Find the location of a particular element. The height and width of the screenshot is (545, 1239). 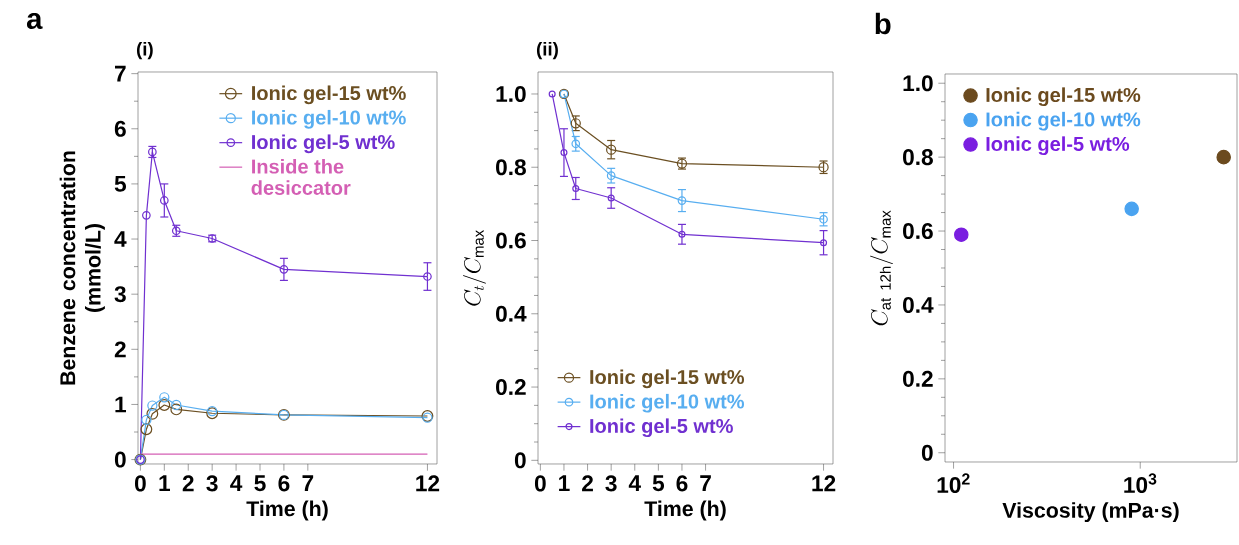

y-tick-label: 7 is located at coordinates (120, 73).